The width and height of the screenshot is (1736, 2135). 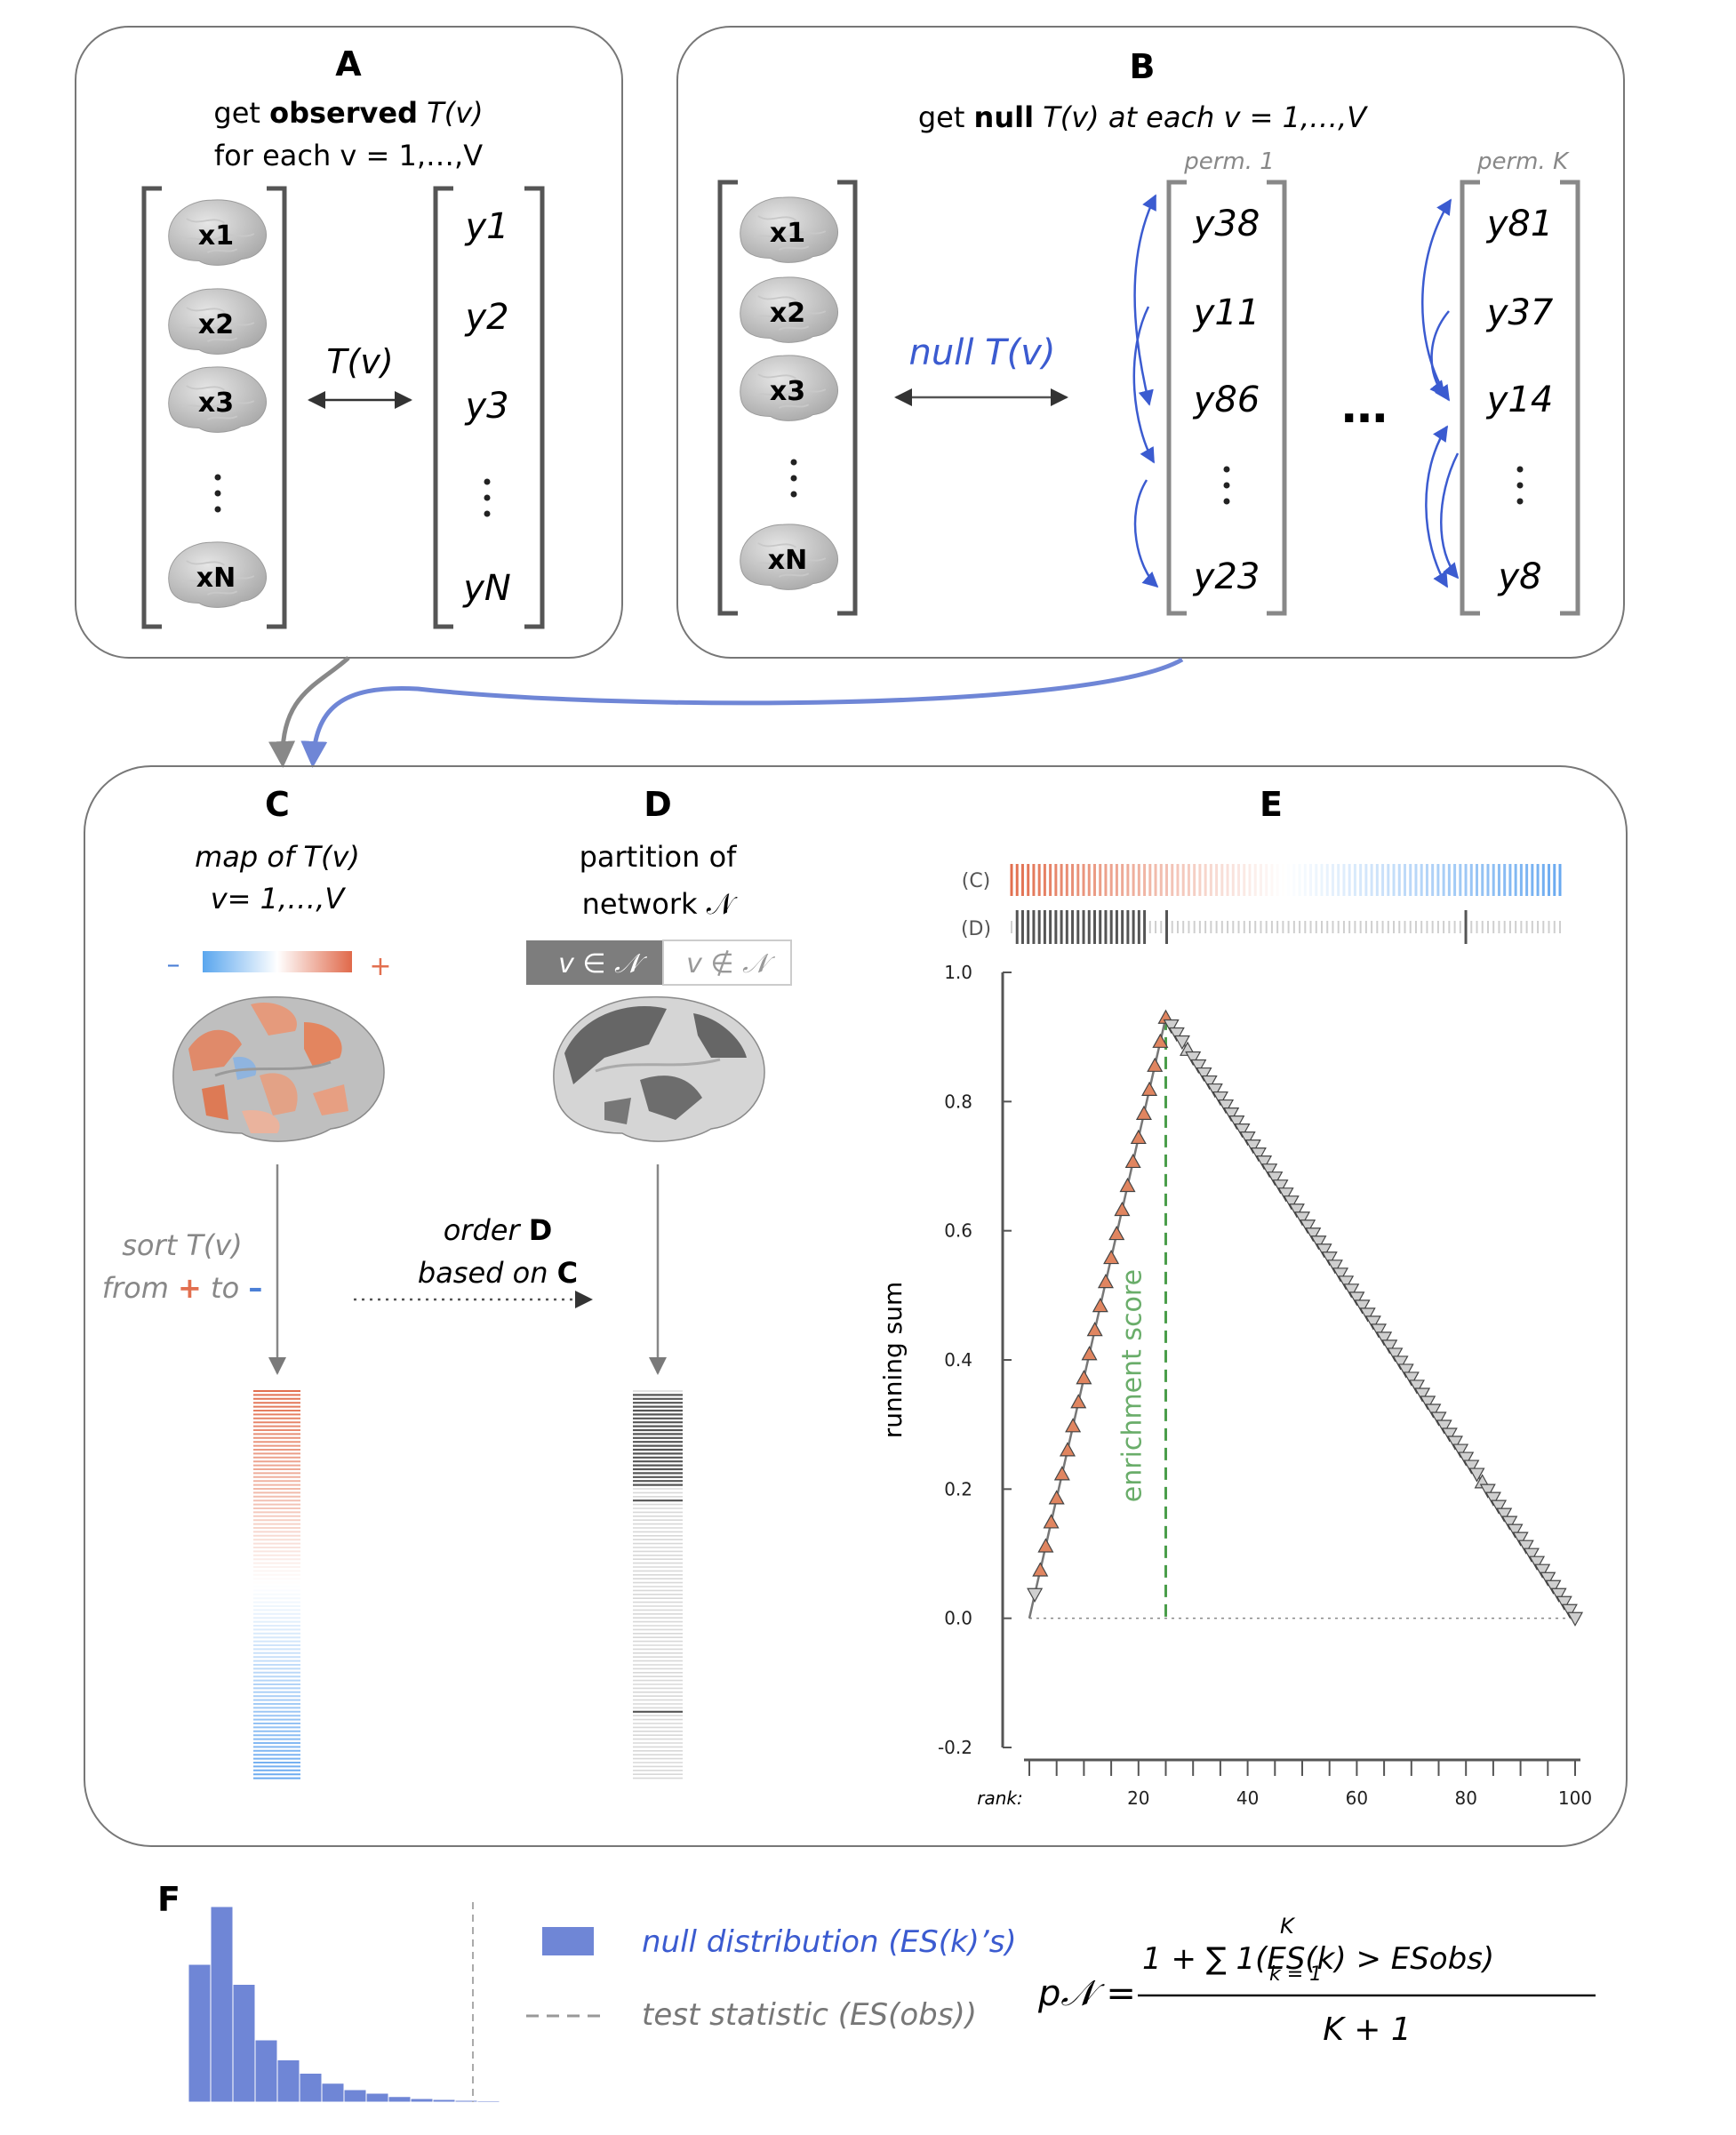 I want to click on x-tick-label: 80, so click(x=1465, y=1798).